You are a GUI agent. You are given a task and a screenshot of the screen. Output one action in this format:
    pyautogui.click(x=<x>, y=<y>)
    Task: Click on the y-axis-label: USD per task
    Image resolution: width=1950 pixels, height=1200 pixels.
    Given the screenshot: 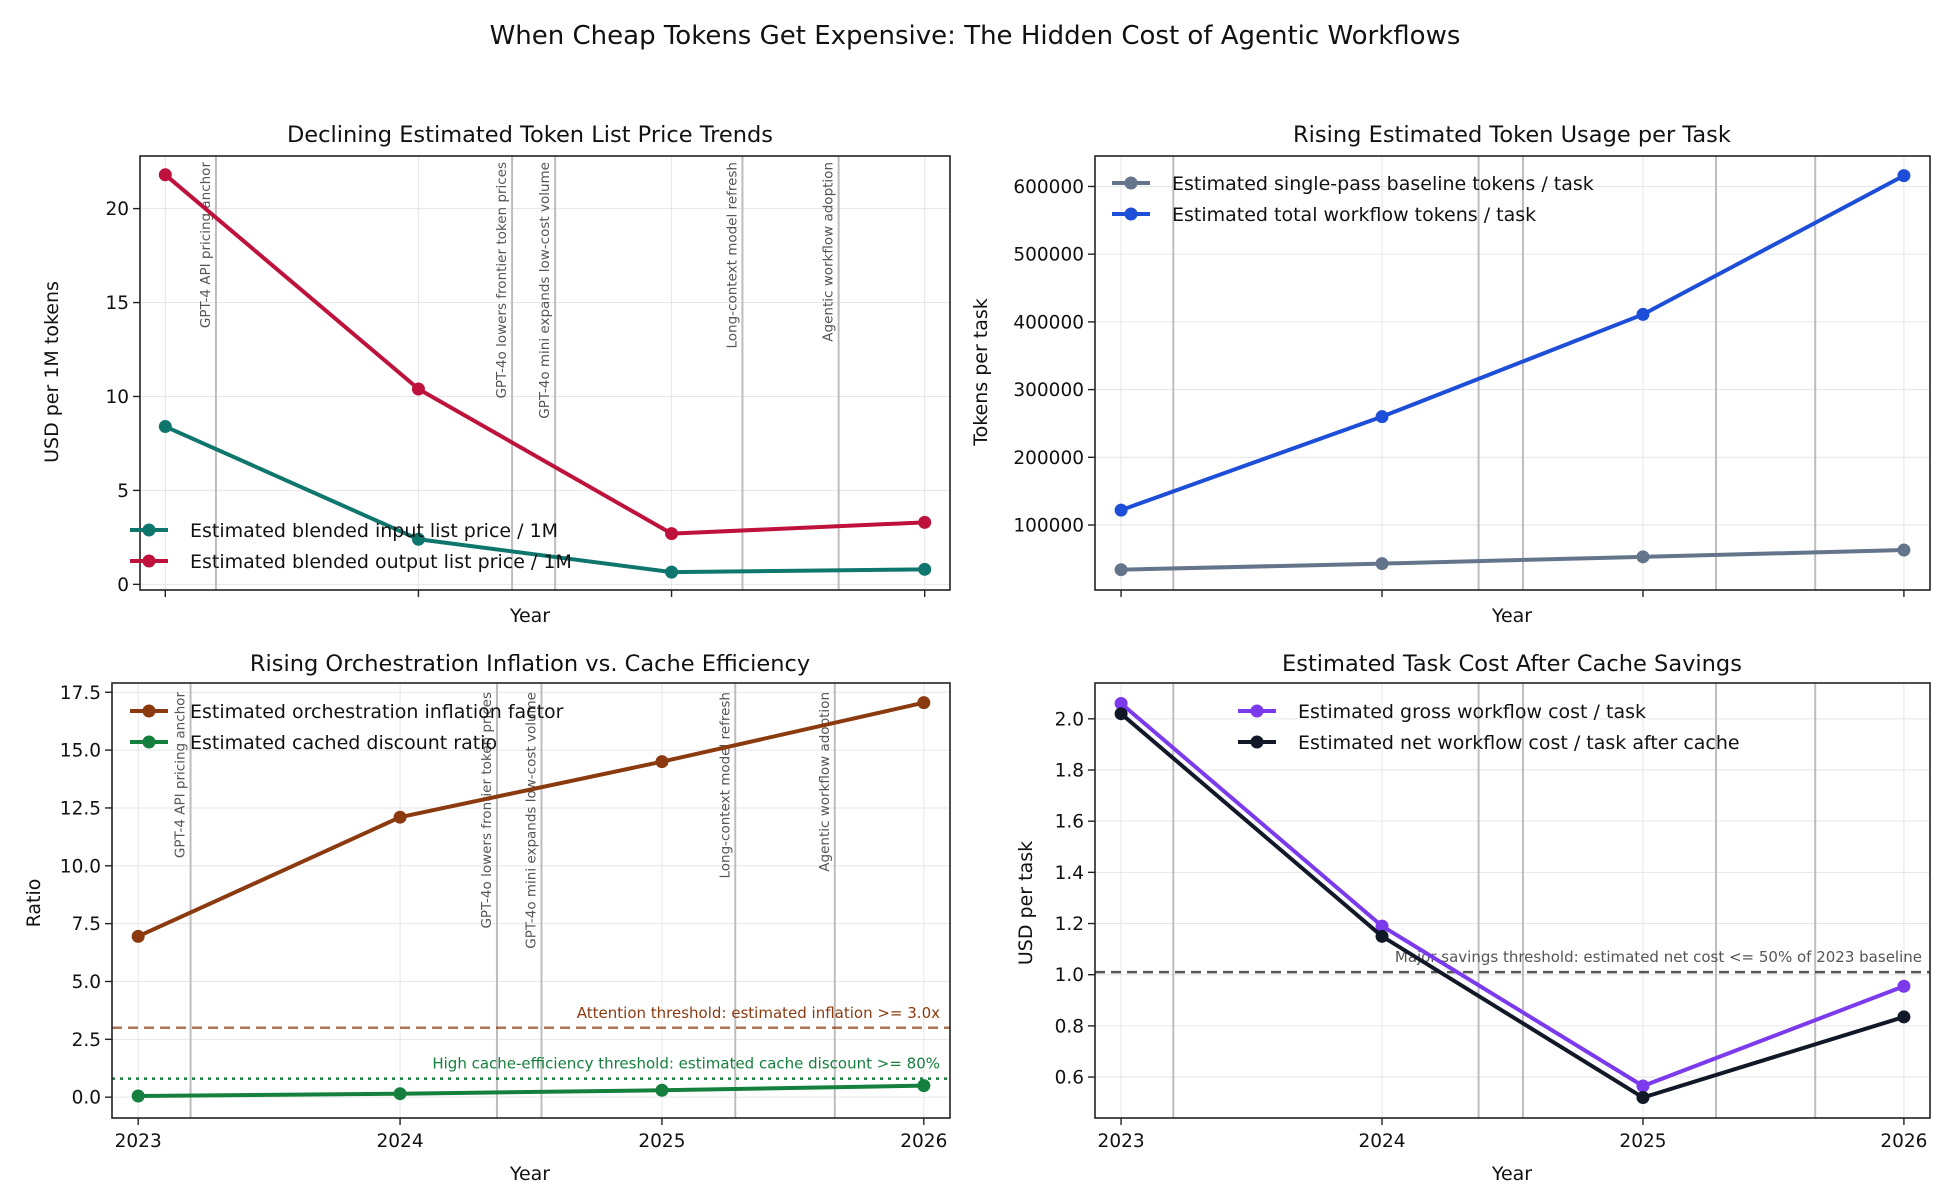 What is the action you would take?
    pyautogui.click(x=1026, y=903)
    